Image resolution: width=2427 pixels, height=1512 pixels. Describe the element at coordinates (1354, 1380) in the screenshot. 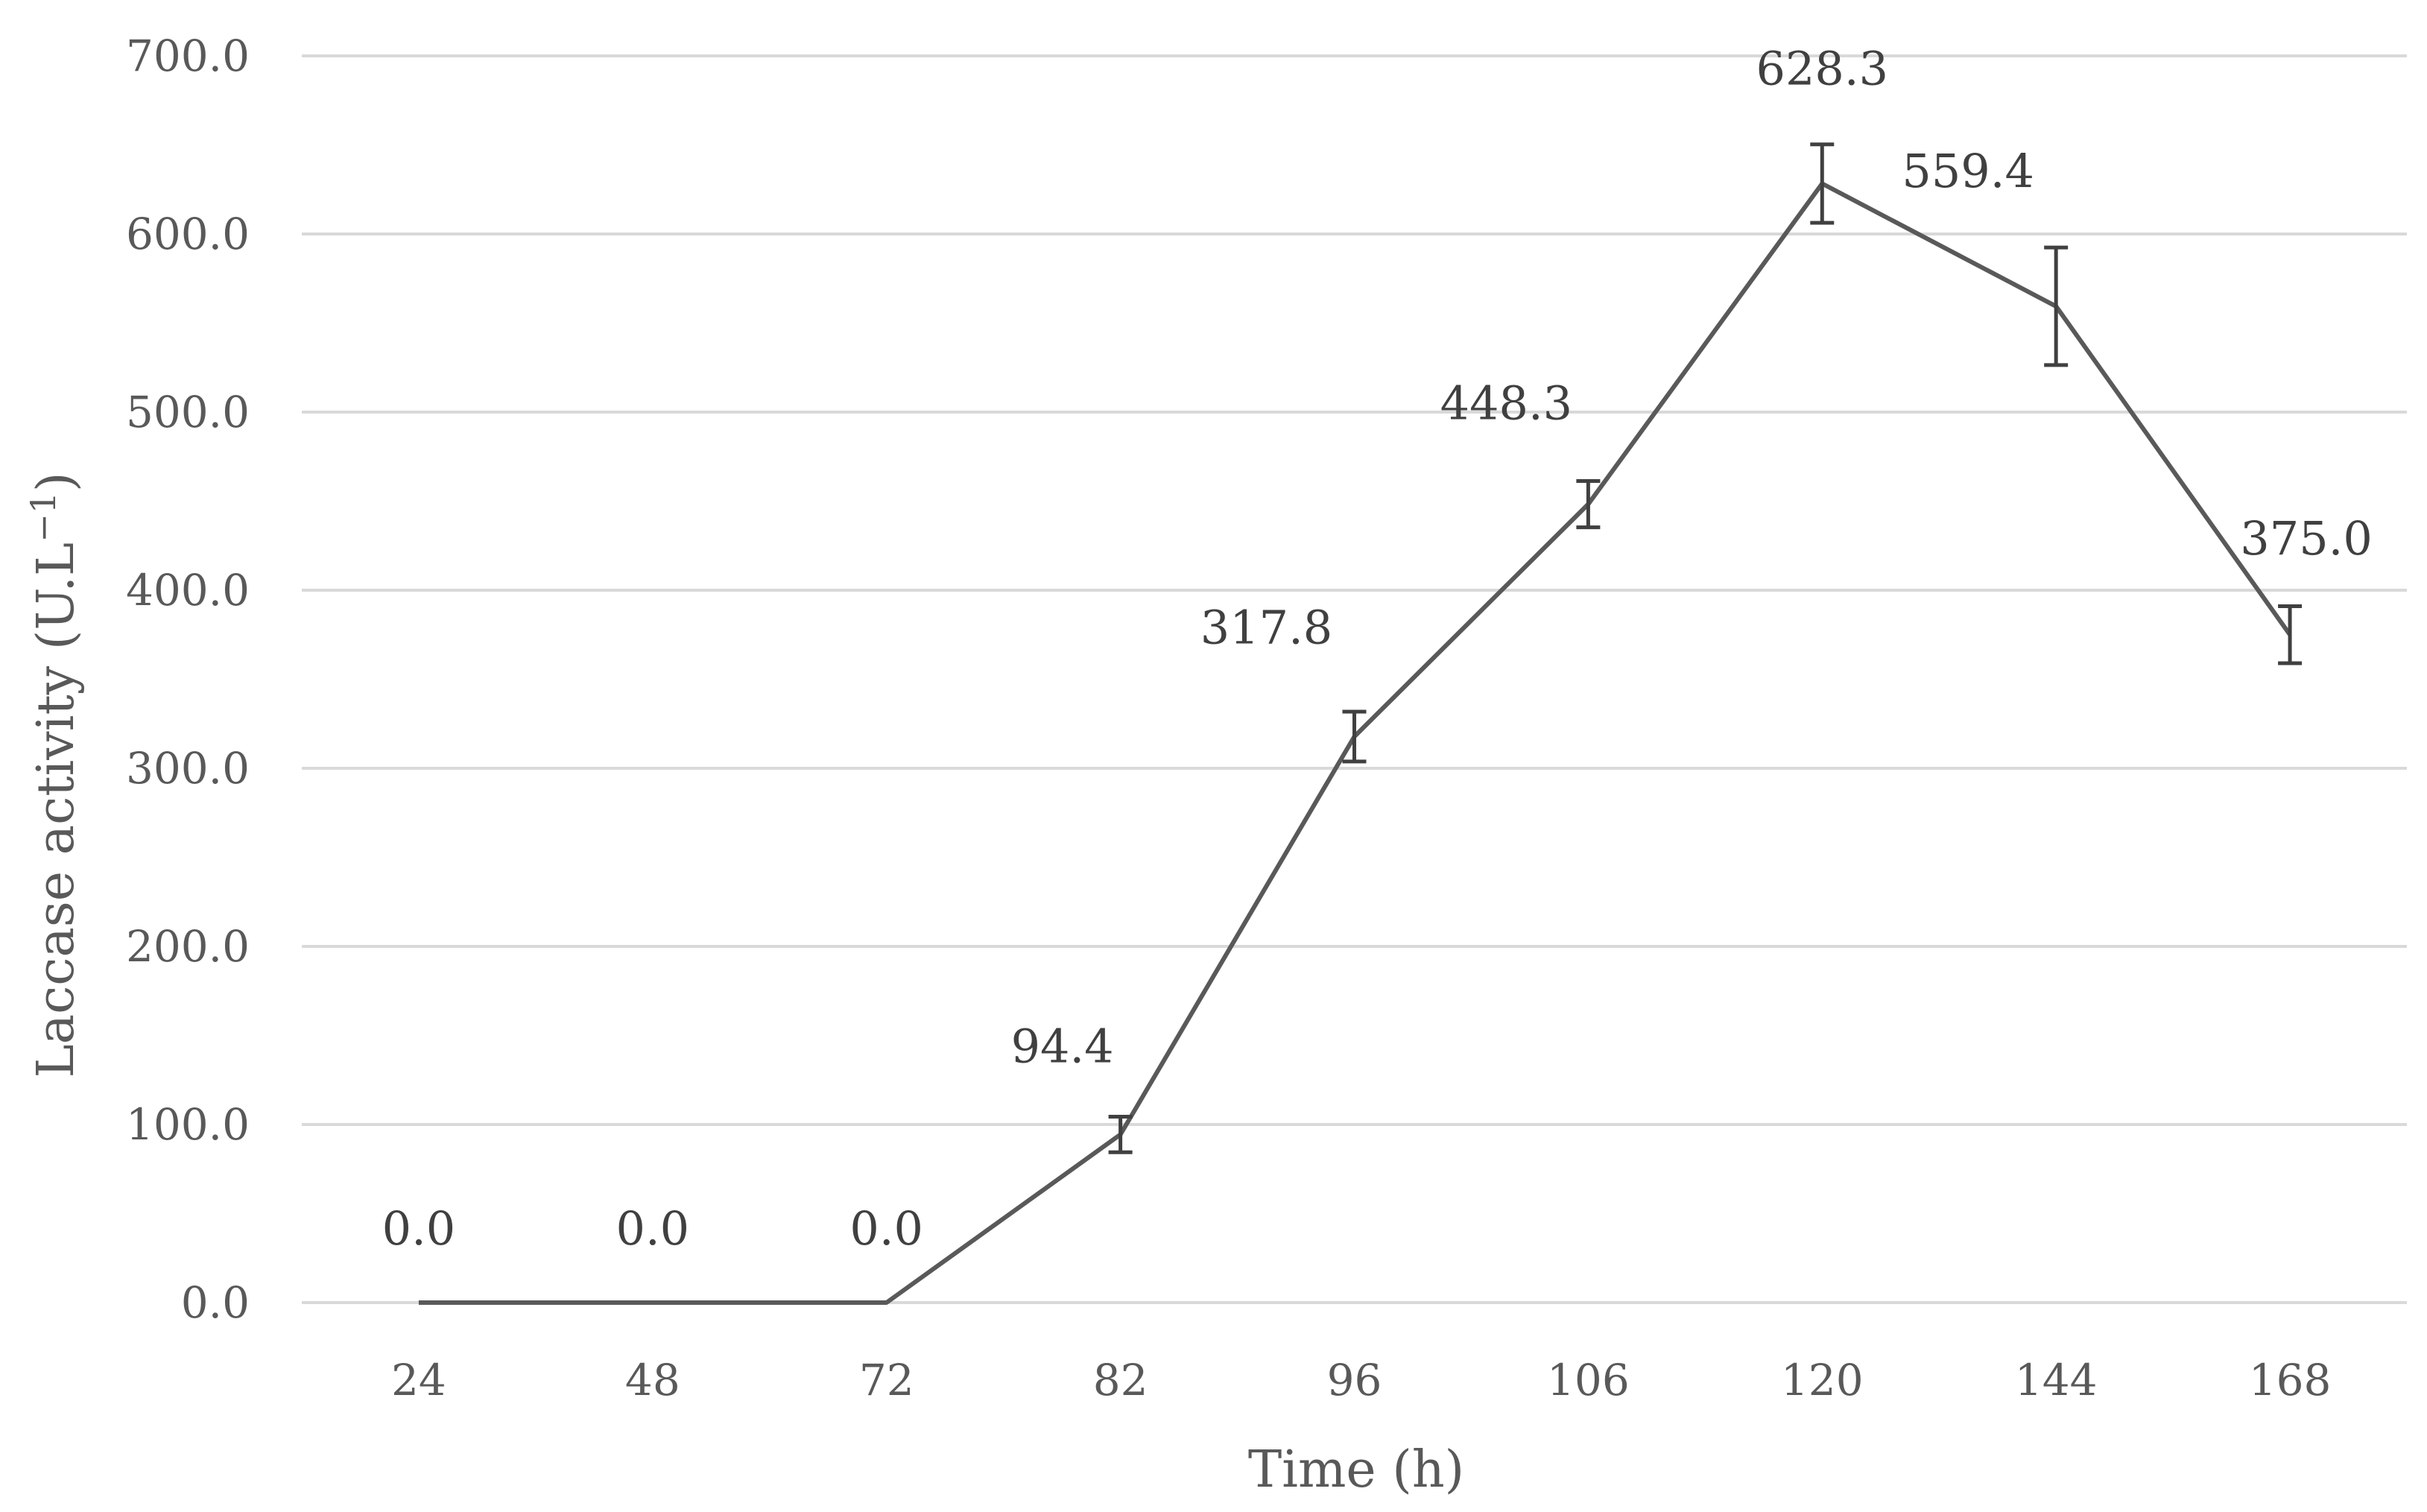

I see `x-tick-label: 96` at that location.